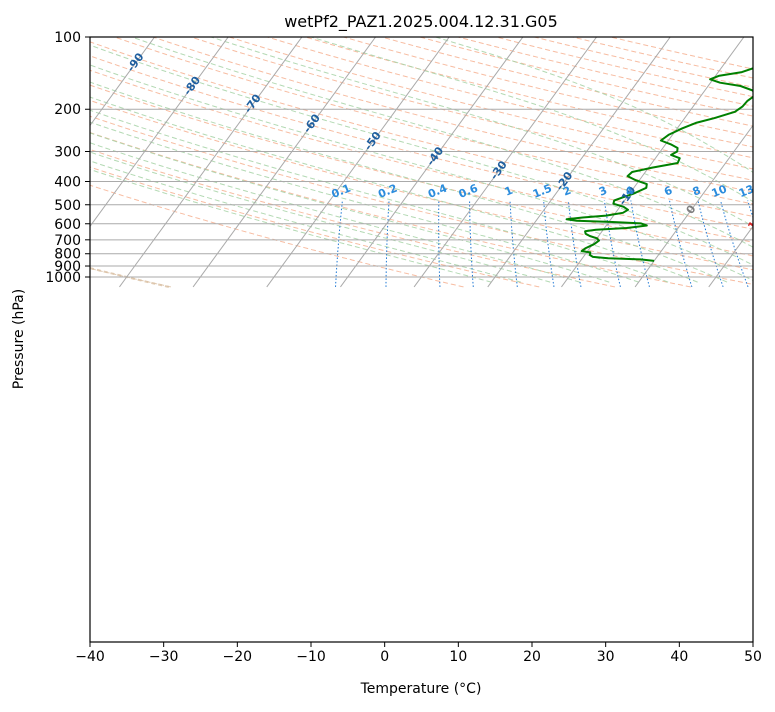 This screenshot has width=775, height=712. Describe the element at coordinates (135, 62) in the screenshot. I see `isotherm-label: -90` at that location.